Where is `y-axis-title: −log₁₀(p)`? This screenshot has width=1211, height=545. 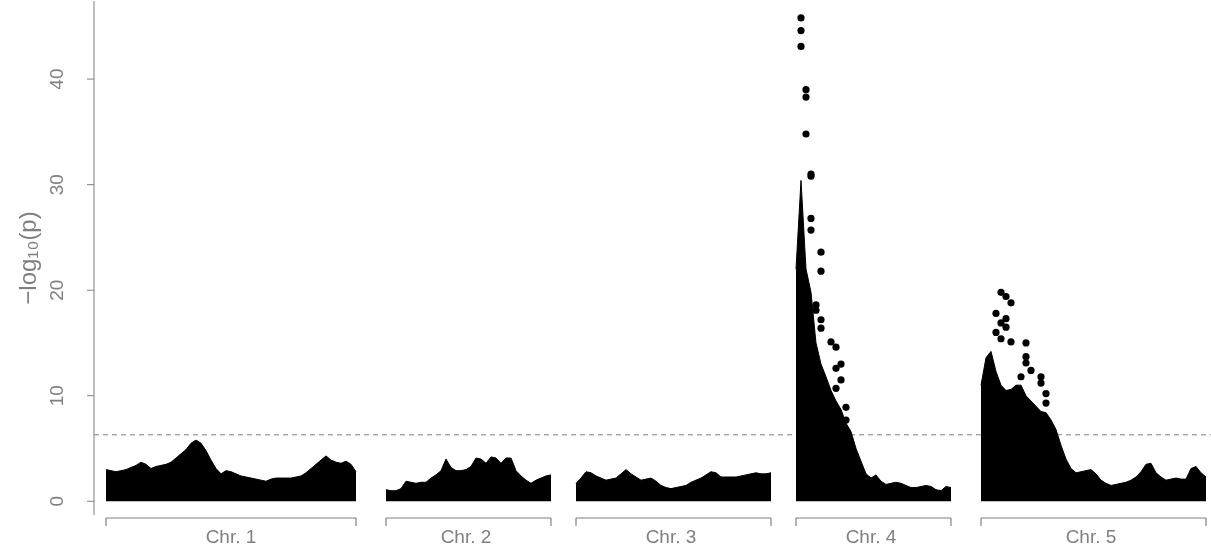
y-axis-title: −log₁₀(p) is located at coordinates (27, 258).